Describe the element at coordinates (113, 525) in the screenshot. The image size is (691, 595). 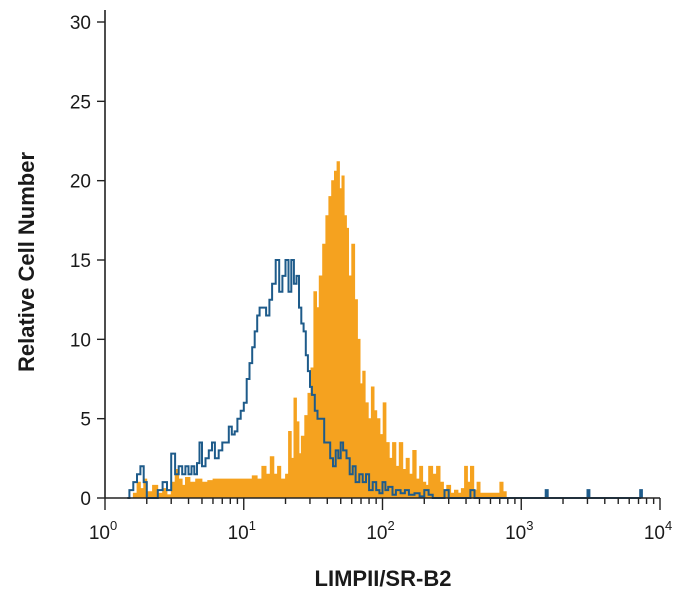
I see `x-tick-exponent: 0` at that location.